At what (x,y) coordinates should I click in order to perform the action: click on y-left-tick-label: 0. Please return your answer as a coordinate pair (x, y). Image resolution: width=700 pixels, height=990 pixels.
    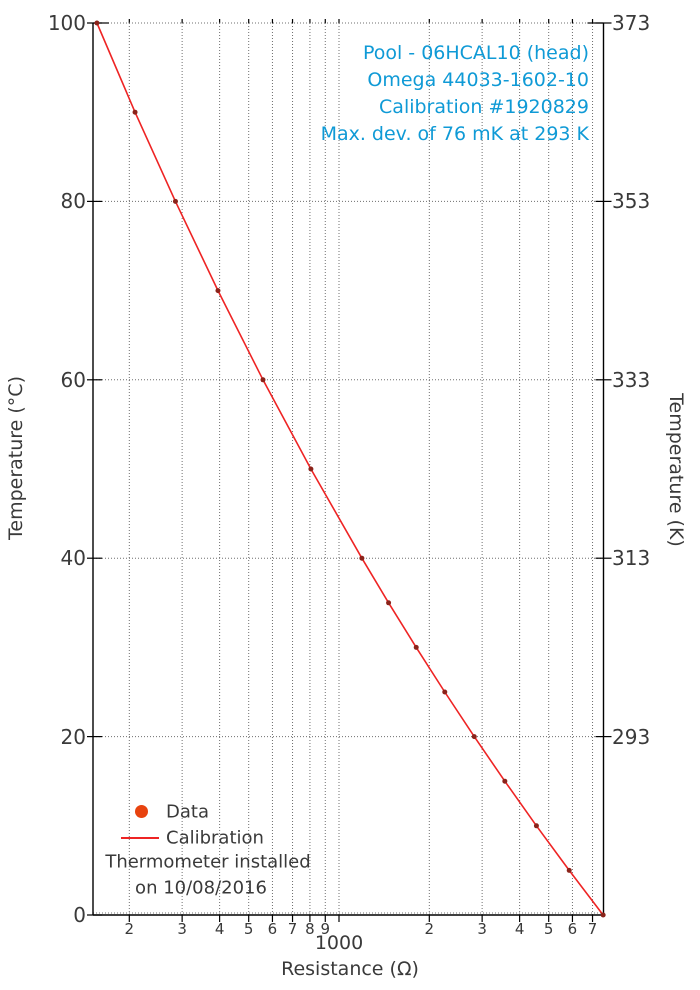
    Looking at the image, I should click on (79, 915).